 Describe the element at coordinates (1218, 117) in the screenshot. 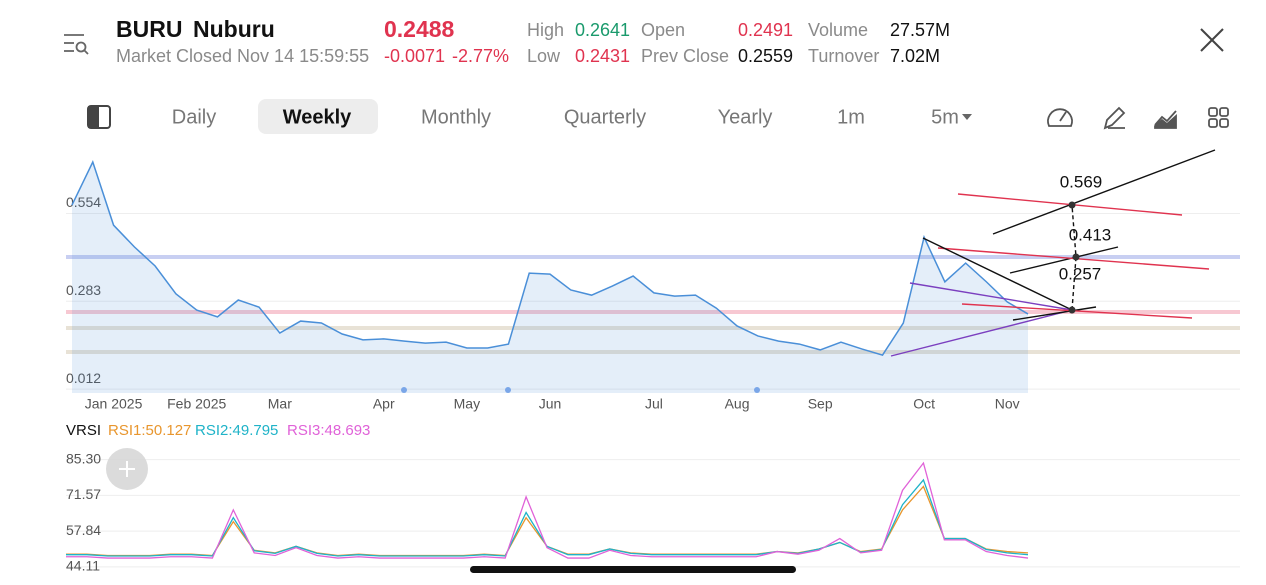

I see `more-icon` at that location.